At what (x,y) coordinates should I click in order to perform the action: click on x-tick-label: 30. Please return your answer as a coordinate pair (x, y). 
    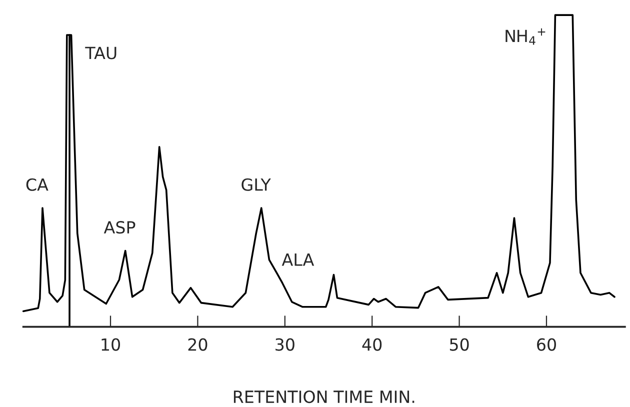
    Looking at the image, I should click on (285, 344).